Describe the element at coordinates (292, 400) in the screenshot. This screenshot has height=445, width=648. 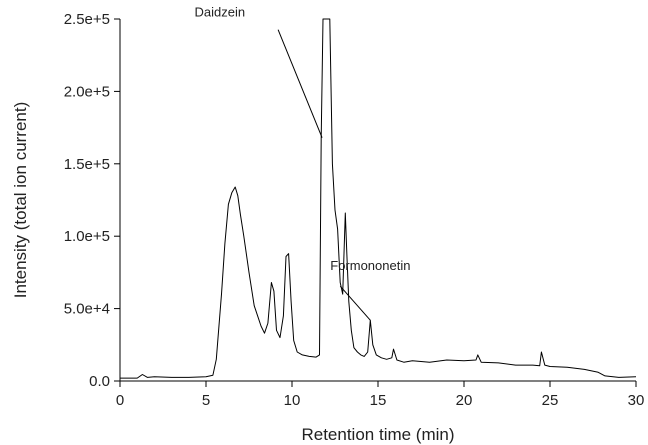
I see `x-tick-label: 10` at that location.